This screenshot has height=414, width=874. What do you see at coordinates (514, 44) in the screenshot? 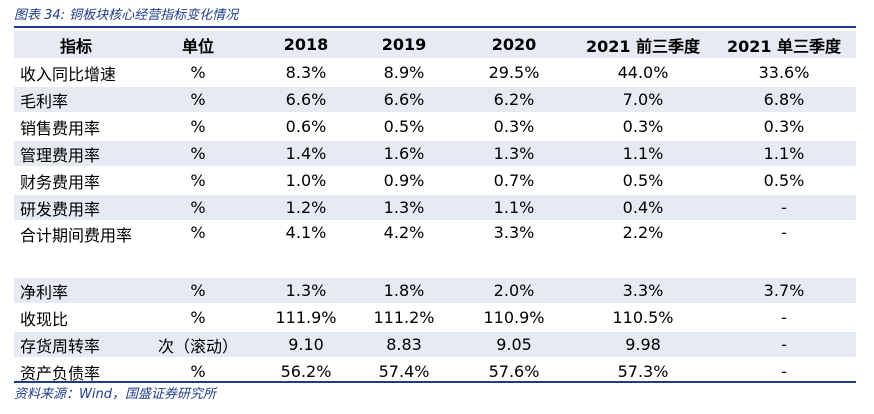
I see `header-cell: 2020` at bounding box center [514, 44].